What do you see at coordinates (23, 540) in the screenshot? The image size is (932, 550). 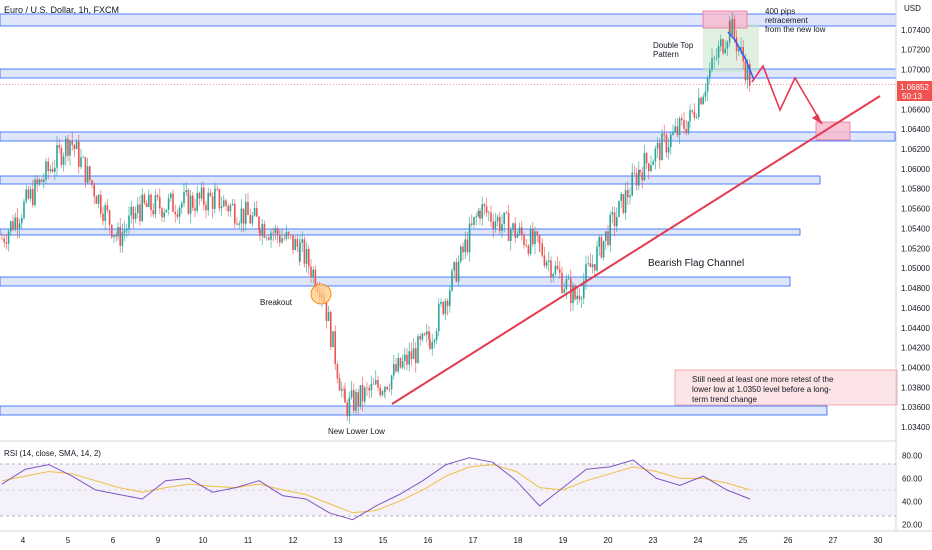 I see `time-tick-label: 4` at bounding box center [23, 540].